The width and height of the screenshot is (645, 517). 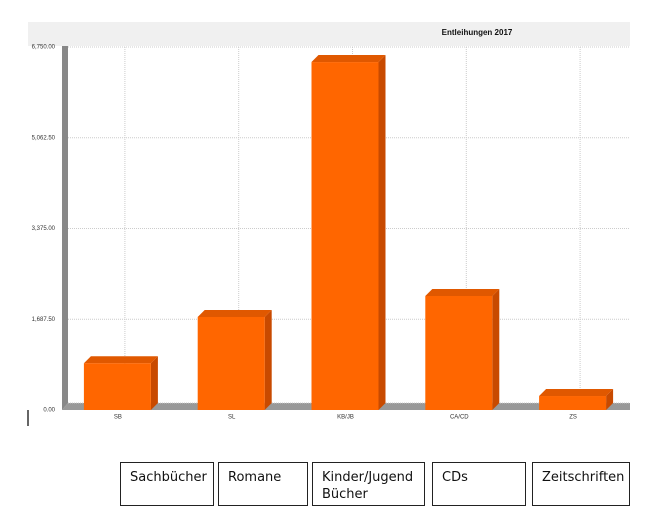 What do you see at coordinates (479, 484) in the screenshot?
I see `label-box: CDs` at bounding box center [479, 484].